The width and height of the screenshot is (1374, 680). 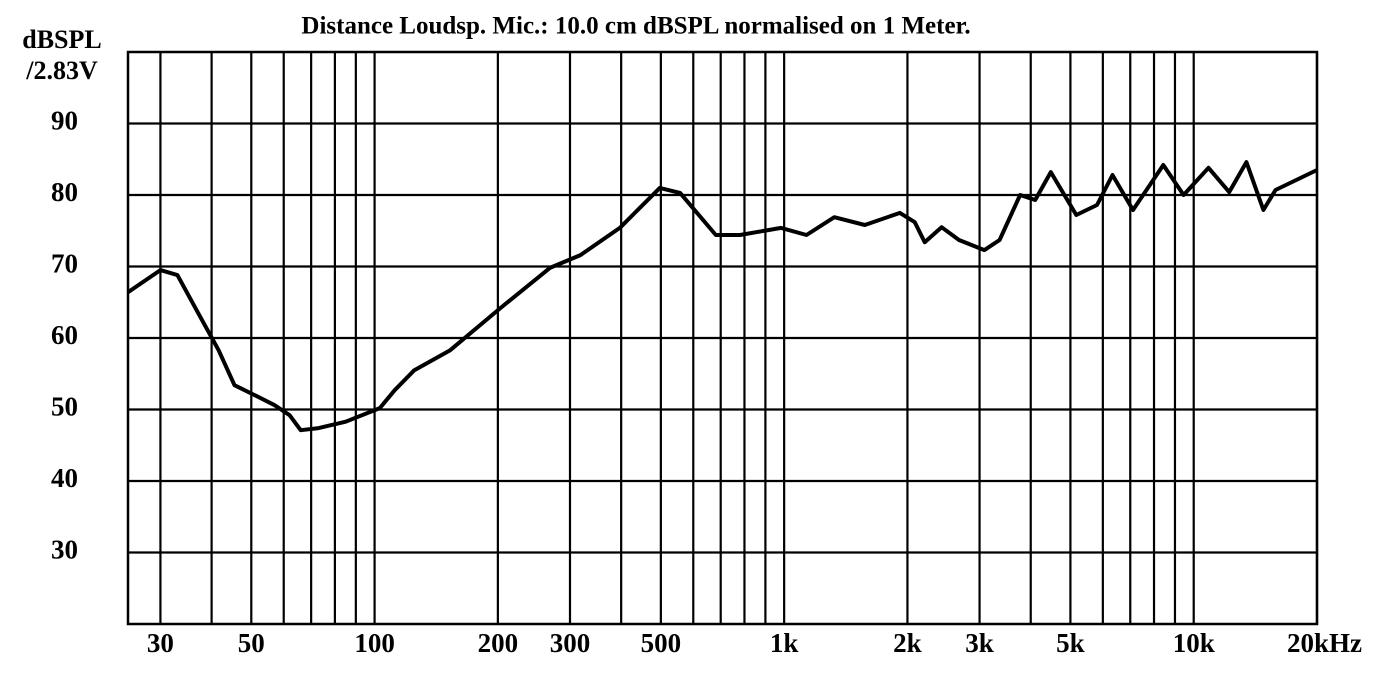 I want to click on y-tick-label: 60, so click(x=64, y=335).